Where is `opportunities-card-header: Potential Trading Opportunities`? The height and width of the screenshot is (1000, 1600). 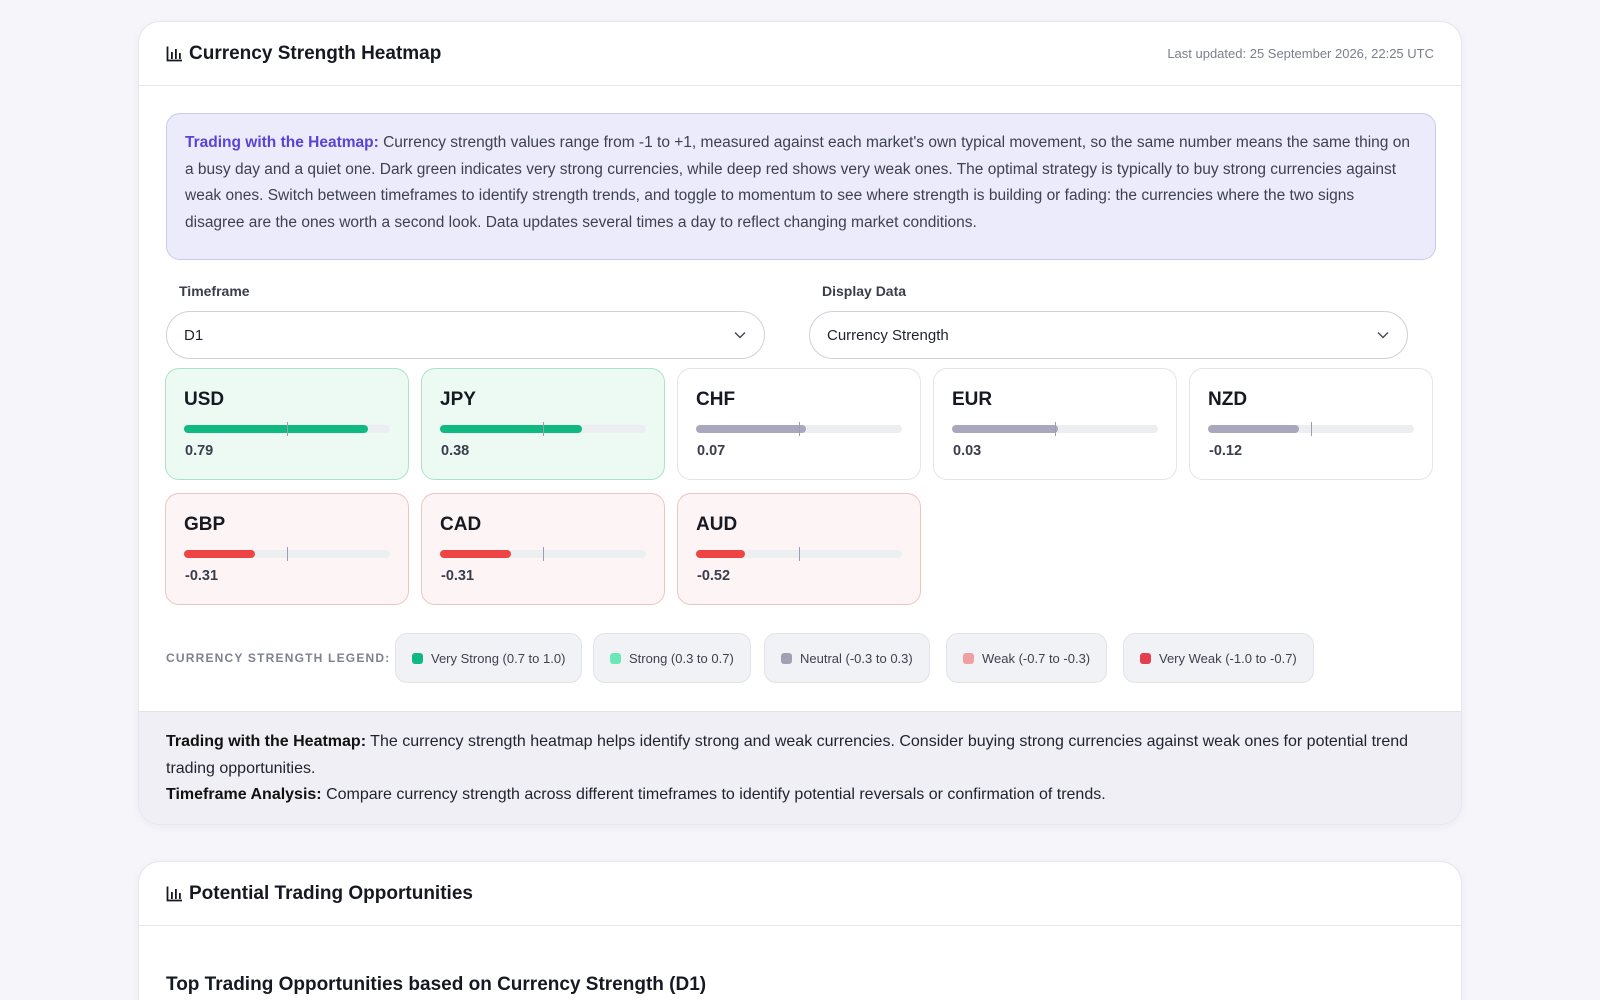 opportunities-card-header: Potential Trading Opportunities is located at coordinates (800, 894).